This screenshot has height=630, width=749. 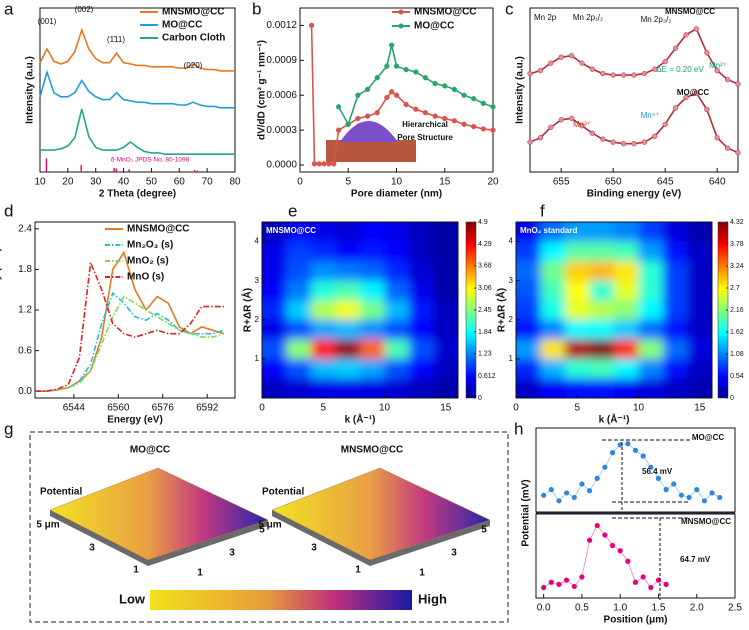 What do you see at coordinates (163, 408) in the screenshot?
I see `x-tick-label: 6576` at bounding box center [163, 408].